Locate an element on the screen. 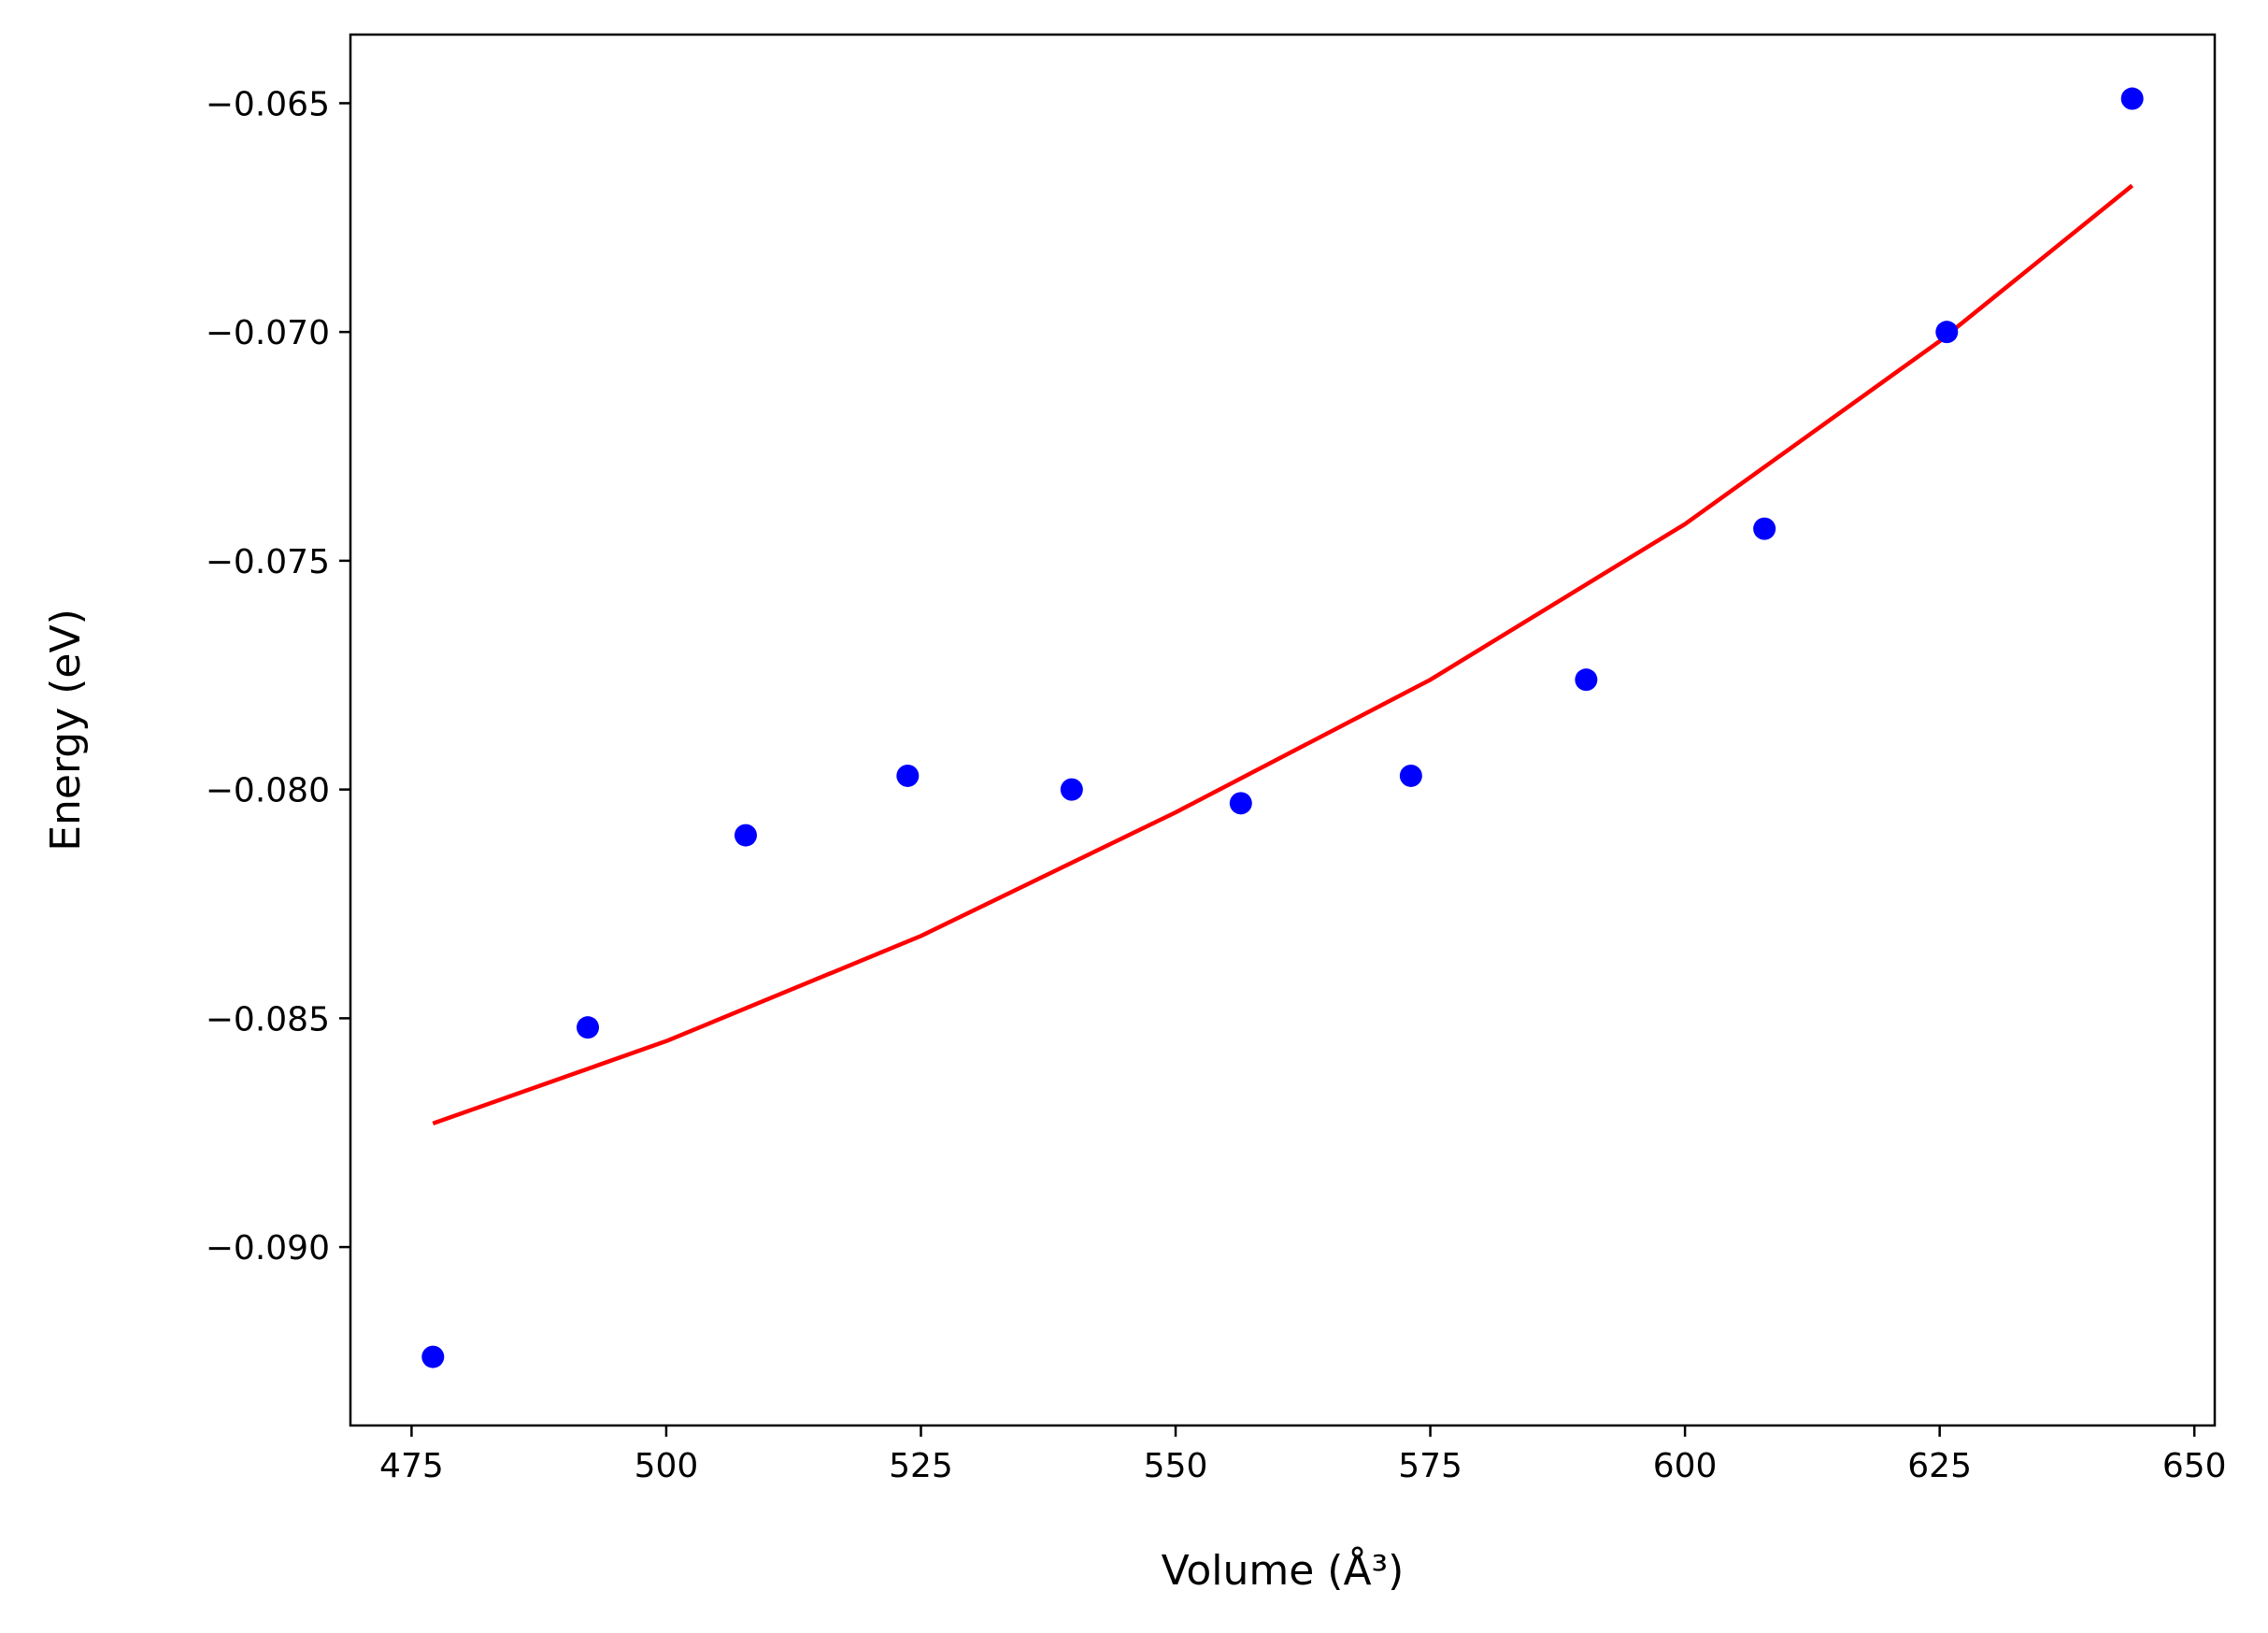 The width and height of the screenshot is (2268, 1633). y-tick-label: −0.085 is located at coordinates (268, 1019).